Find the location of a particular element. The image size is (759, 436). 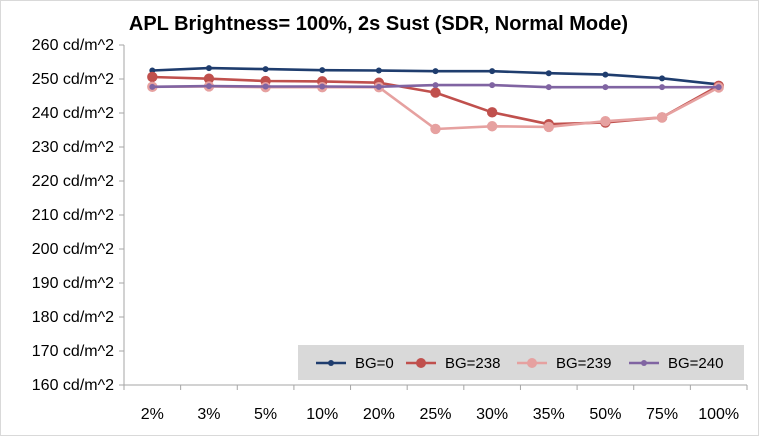

legend-item: BG=238 is located at coordinates (453, 363).